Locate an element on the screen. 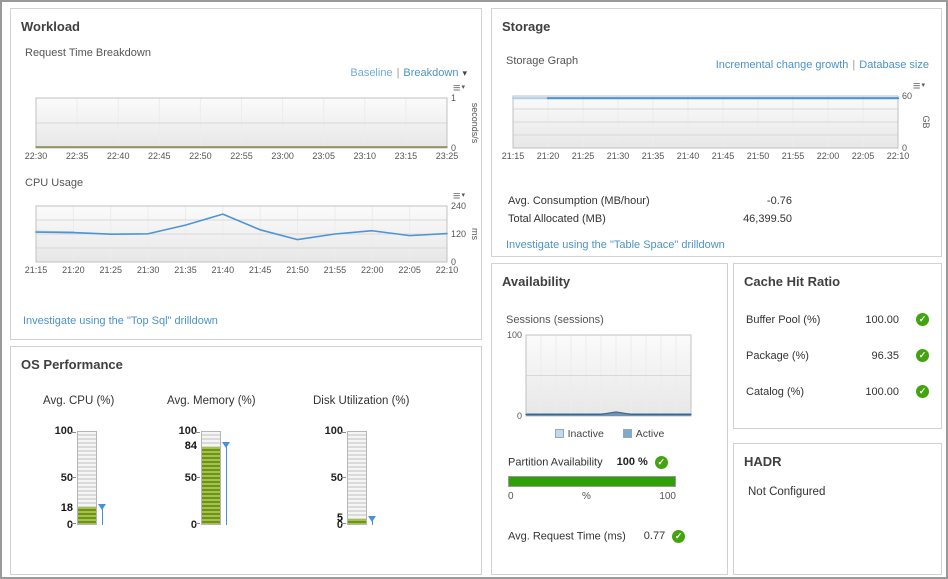  legend-active: Active is located at coordinates (643, 434).